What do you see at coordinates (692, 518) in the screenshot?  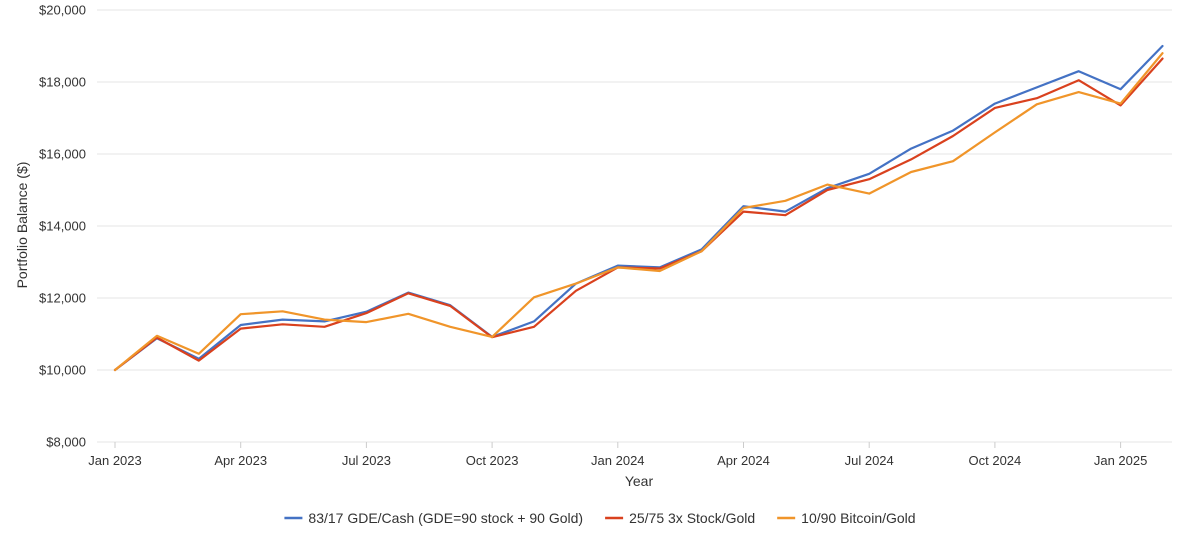 I see `legend-label: 25/75 3x Stock/Gold` at bounding box center [692, 518].